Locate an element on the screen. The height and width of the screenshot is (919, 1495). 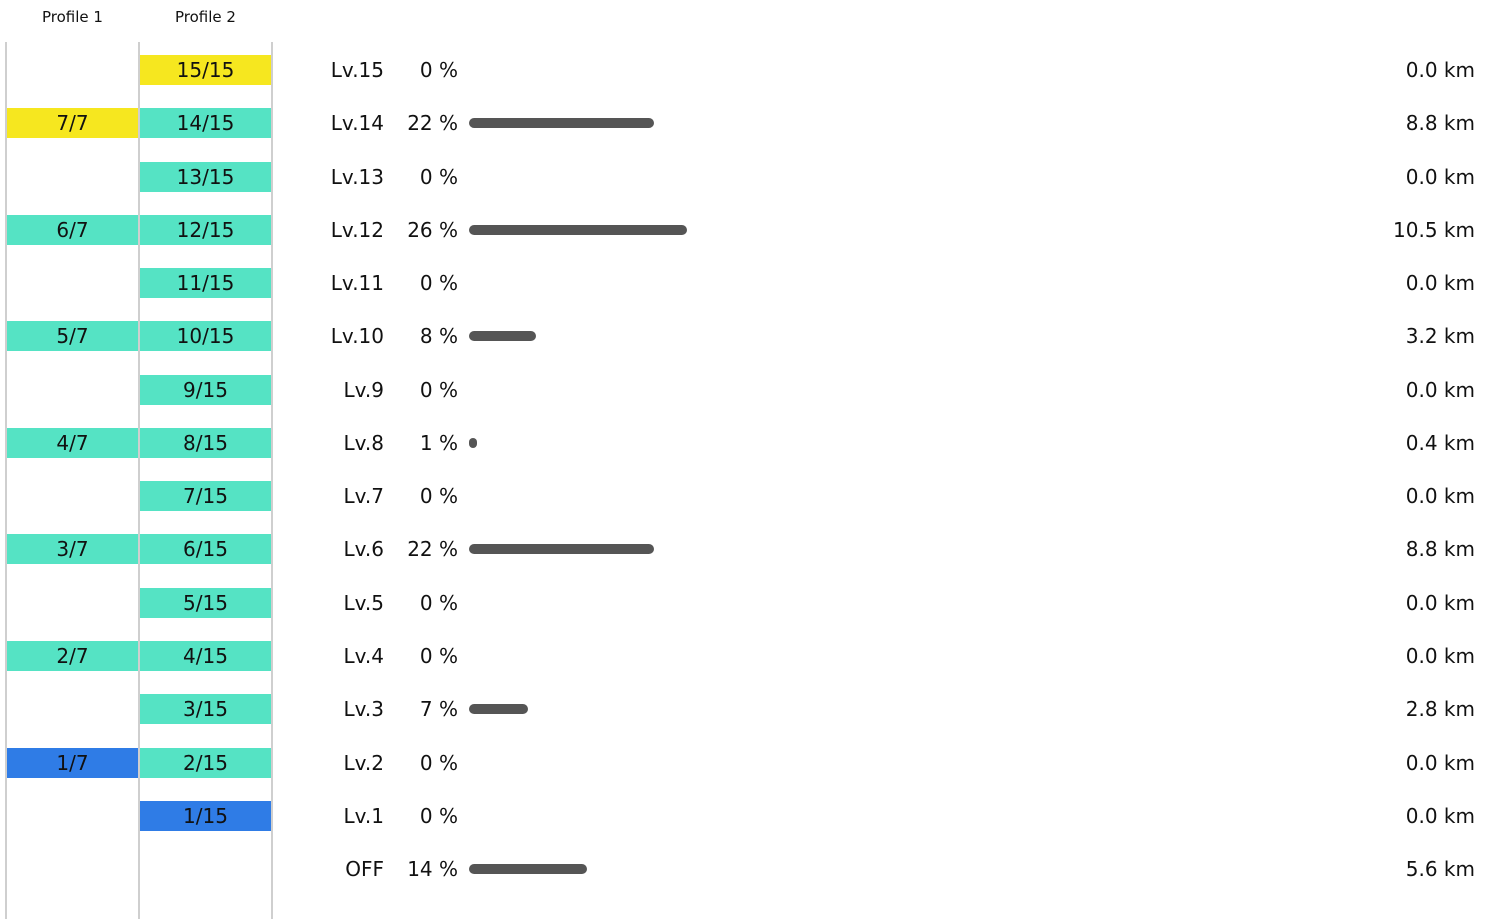
level-row: 13/15 Lv.13 0 % 0.0 km is located at coordinates (747, 176).